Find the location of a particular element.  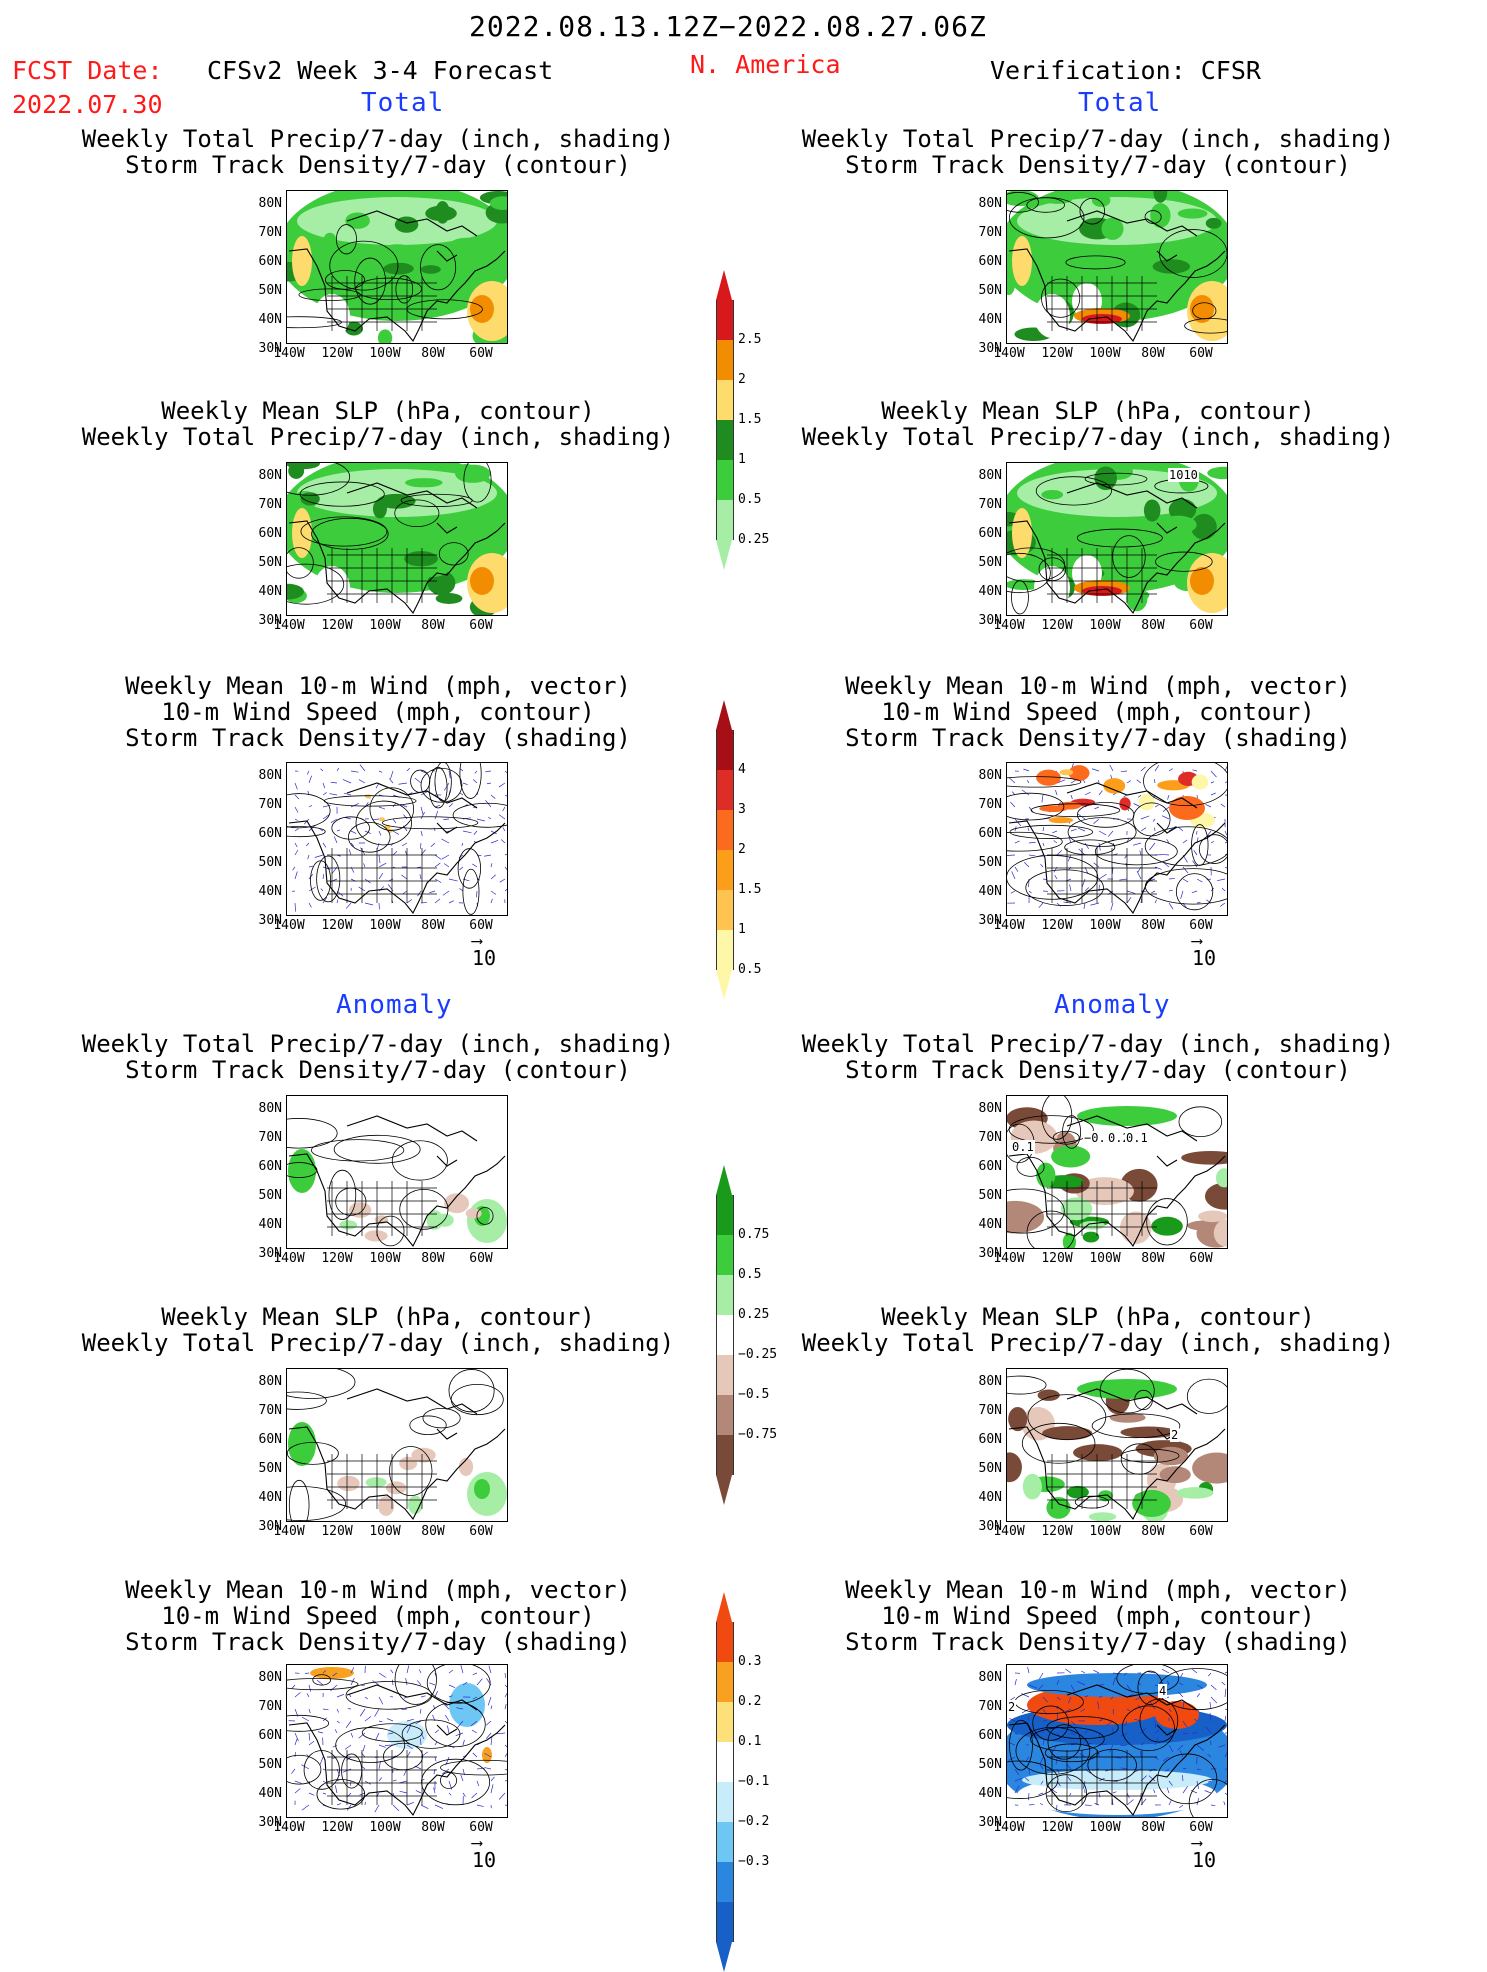

panel-total-wind-fcst-map-lon-label: 80W is located at coordinates (433, 925).